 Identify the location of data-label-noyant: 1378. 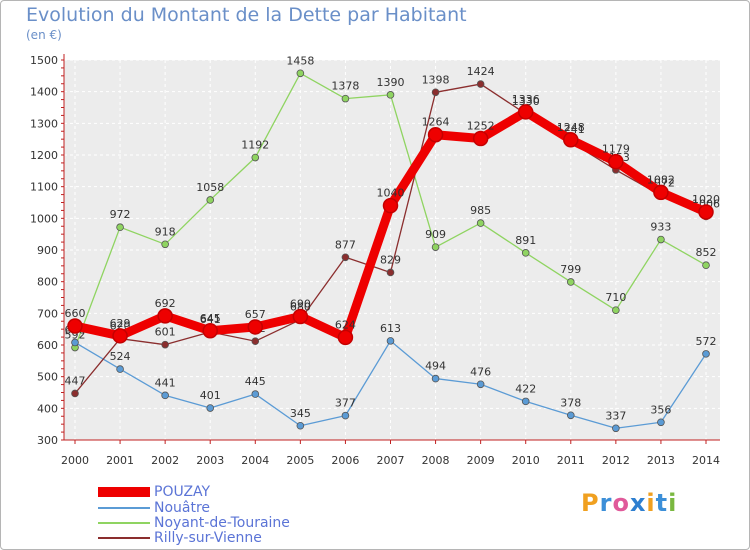
(345, 86).